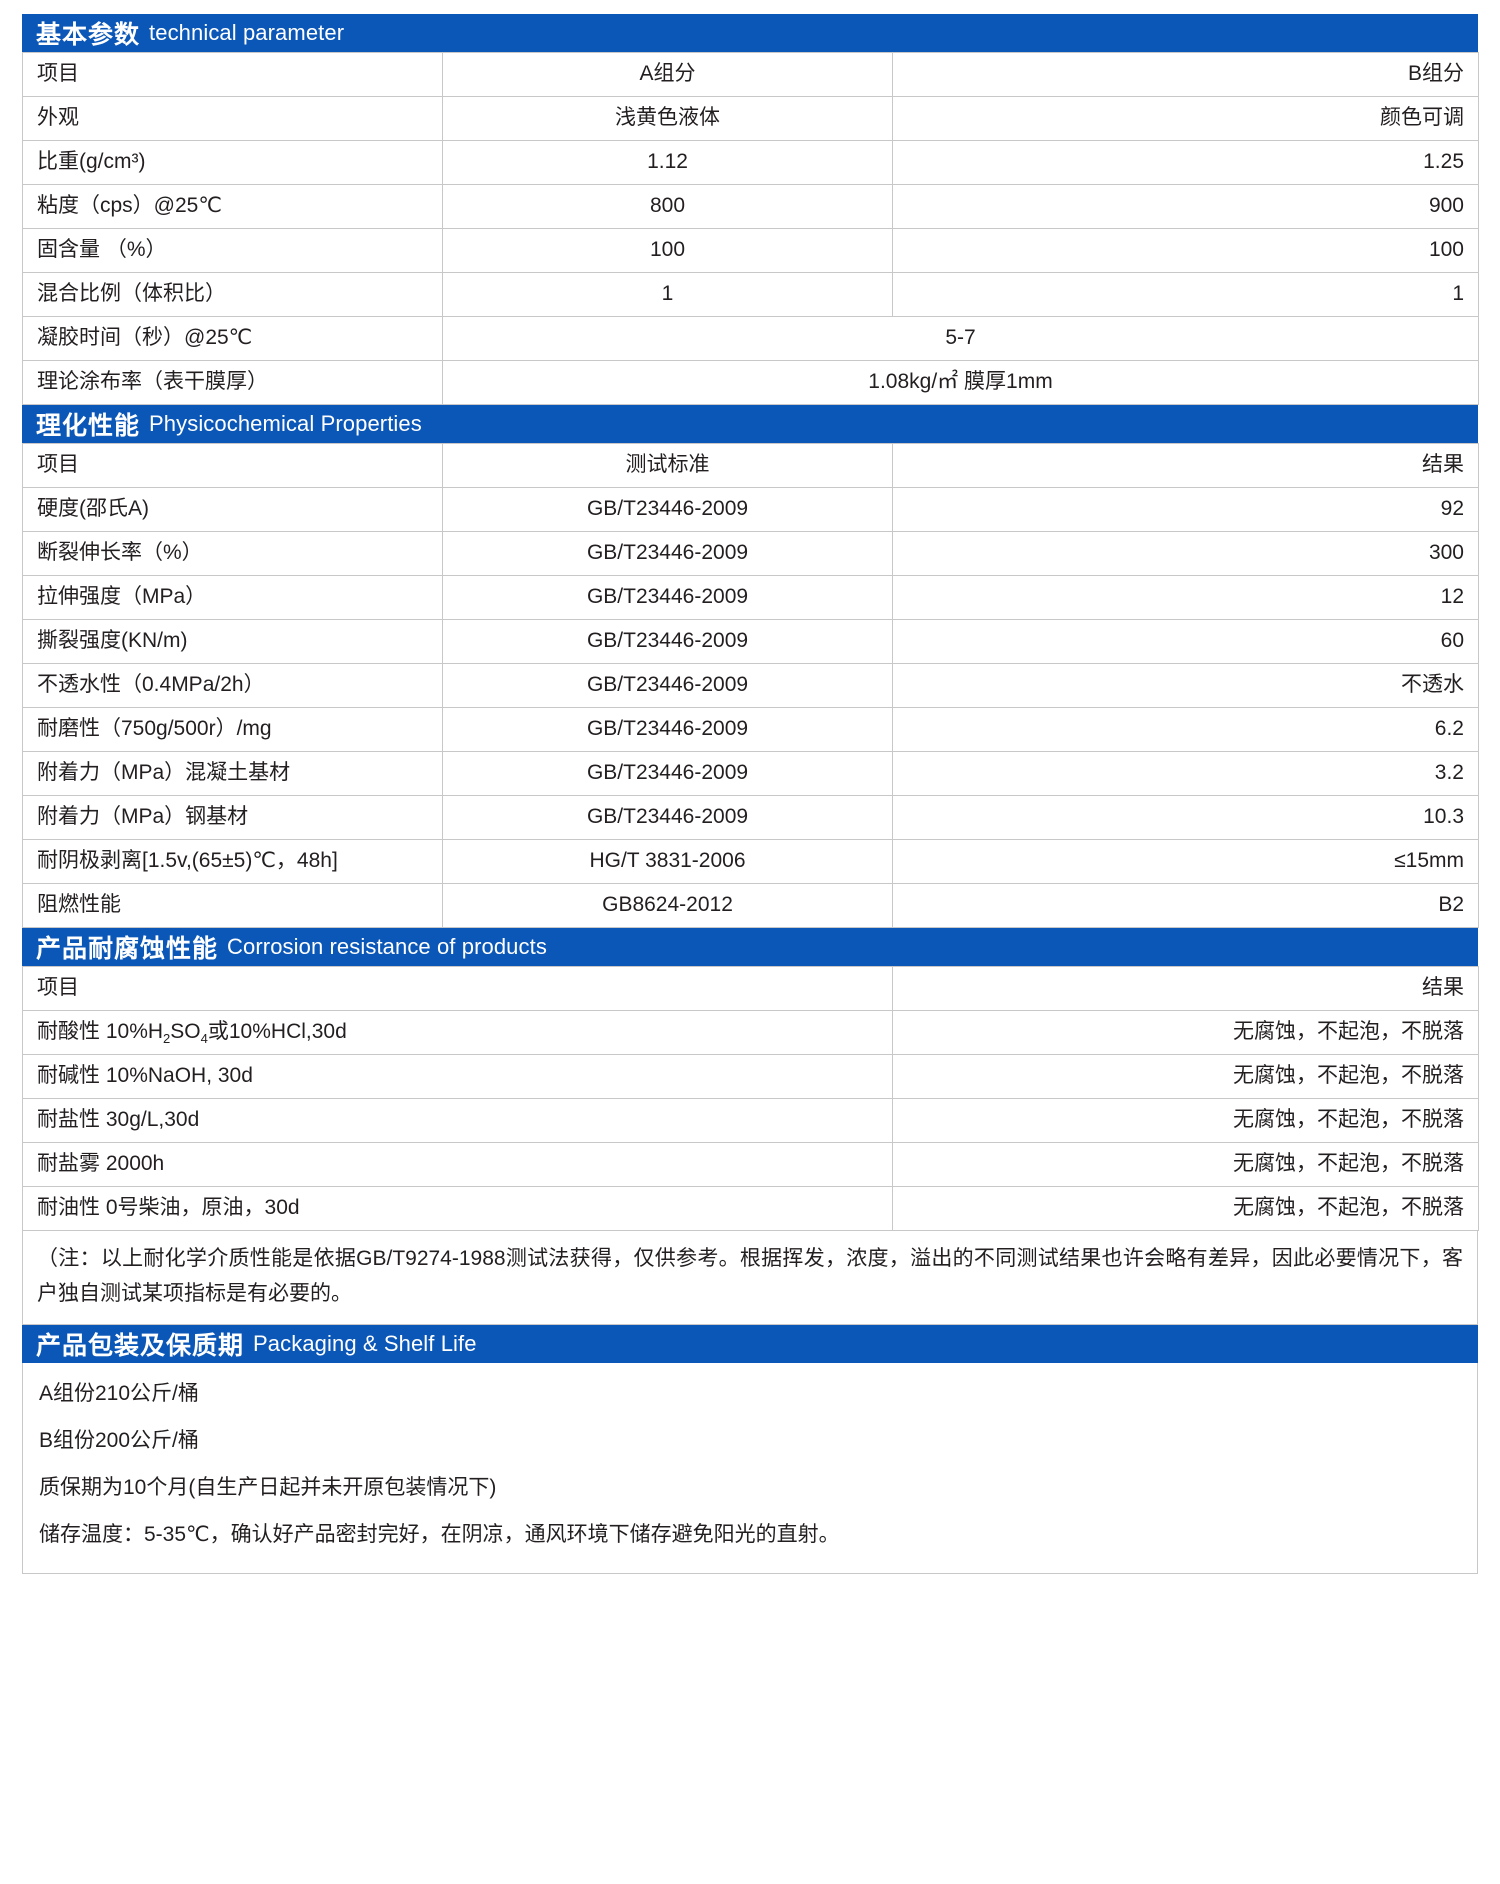 The height and width of the screenshot is (1884, 1500). Describe the element at coordinates (457, 1208) in the screenshot. I see `row-label: 耐油性 0号柴油，原油，30d` at that location.